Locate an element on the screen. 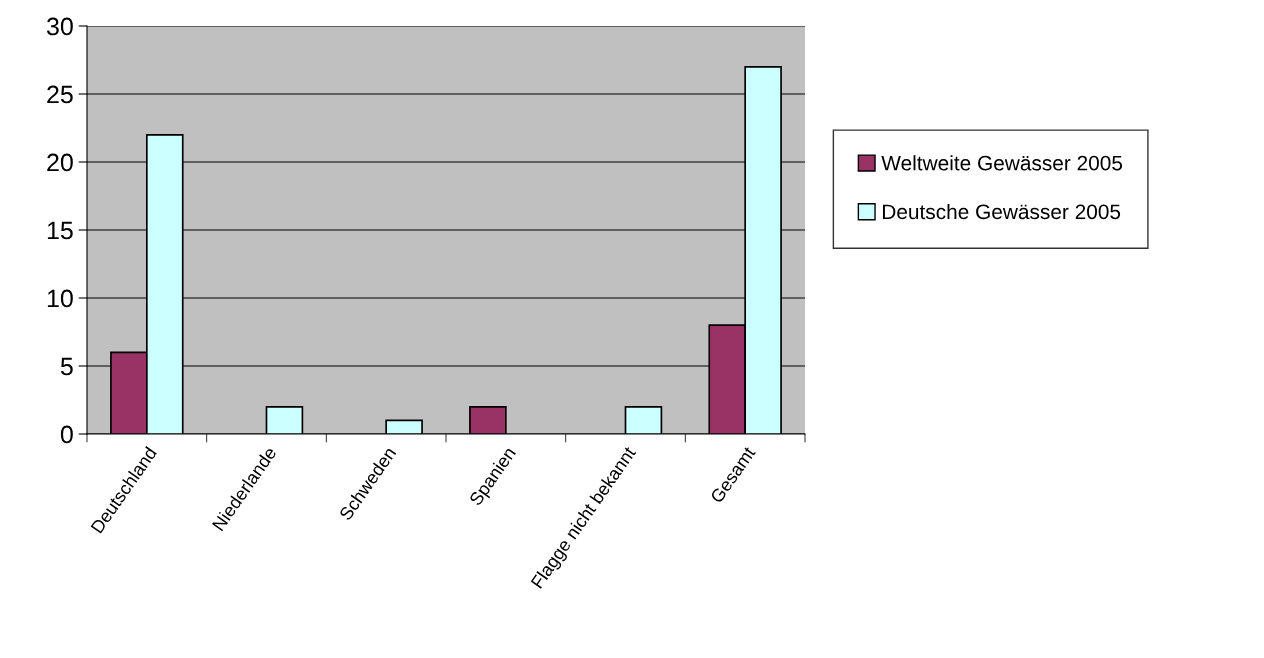 Image resolution: width=1264 pixels, height=658 pixels. y-tick-label: 20 is located at coordinates (60, 162).